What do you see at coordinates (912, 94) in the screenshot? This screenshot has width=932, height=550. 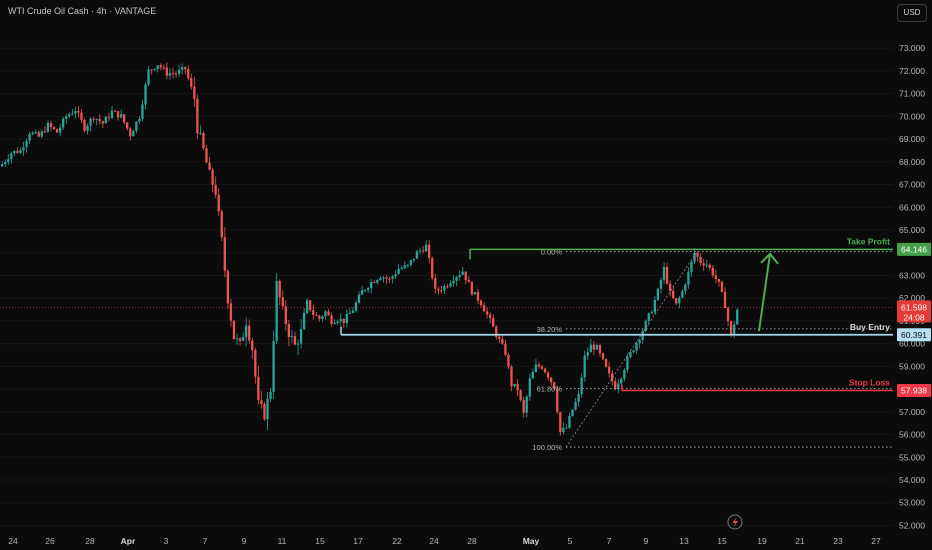 I see `y-tick-label: 71.000` at bounding box center [912, 94].